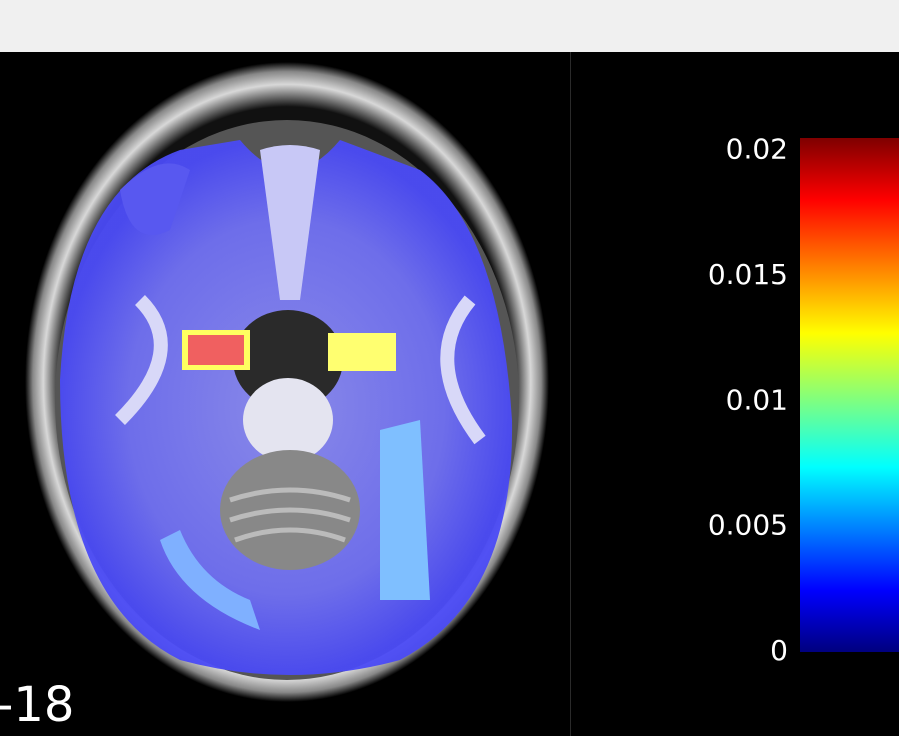  I want to click on colorbar-tick-label: 0.005, so click(748, 525).